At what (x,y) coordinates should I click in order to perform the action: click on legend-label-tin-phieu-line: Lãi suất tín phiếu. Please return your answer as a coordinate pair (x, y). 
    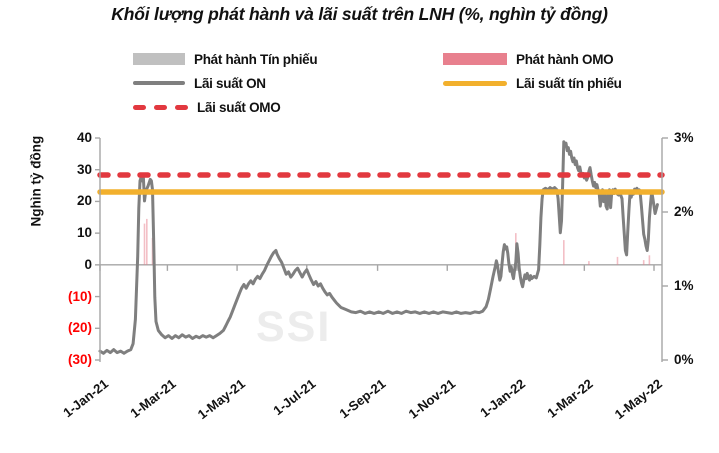
    Looking at the image, I should click on (569, 83).